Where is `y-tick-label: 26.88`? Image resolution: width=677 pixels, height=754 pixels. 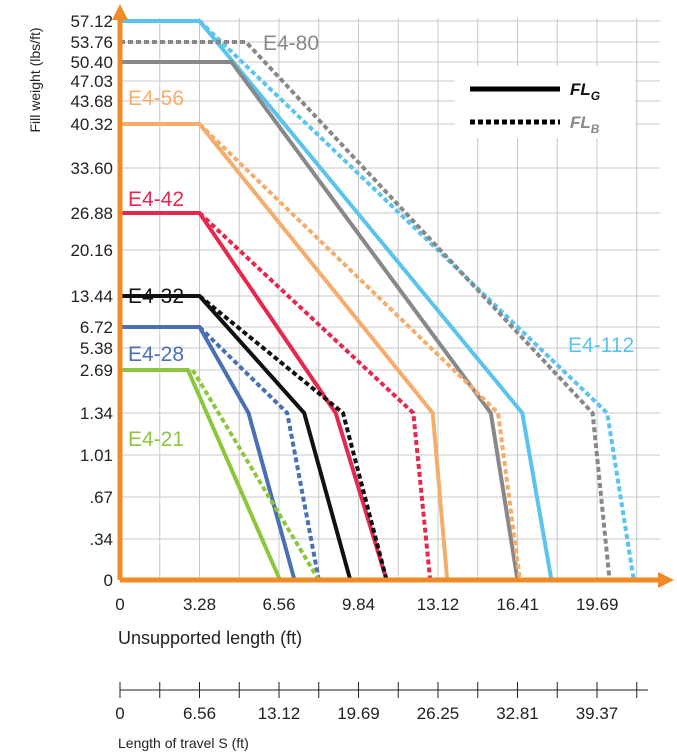 y-tick-label: 26.88 is located at coordinates (91, 213).